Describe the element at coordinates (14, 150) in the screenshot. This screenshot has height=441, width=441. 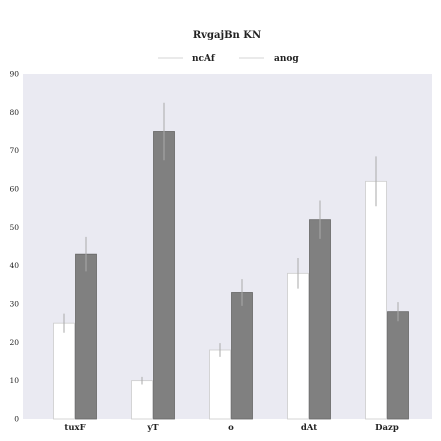
I see `y-tick-label: 70` at that location.